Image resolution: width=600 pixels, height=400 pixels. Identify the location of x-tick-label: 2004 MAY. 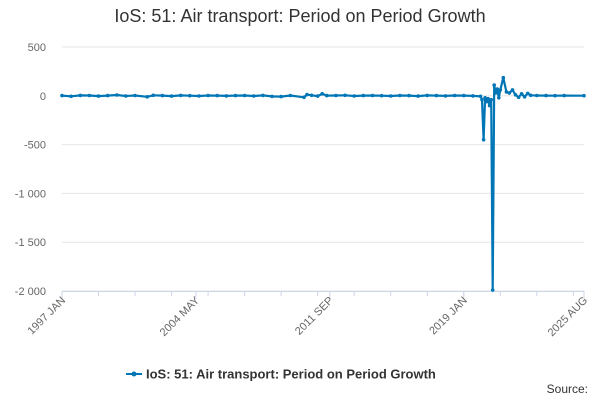
(180, 316).